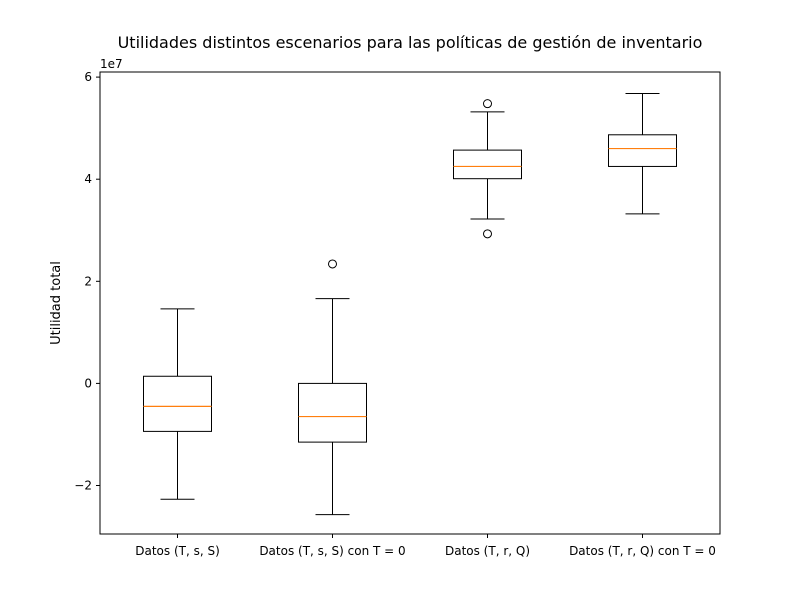  What do you see at coordinates (487, 551) in the screenshot?
I see `x-tick-label: Datos (T, r, Q)` at bounding box center [487, 551].